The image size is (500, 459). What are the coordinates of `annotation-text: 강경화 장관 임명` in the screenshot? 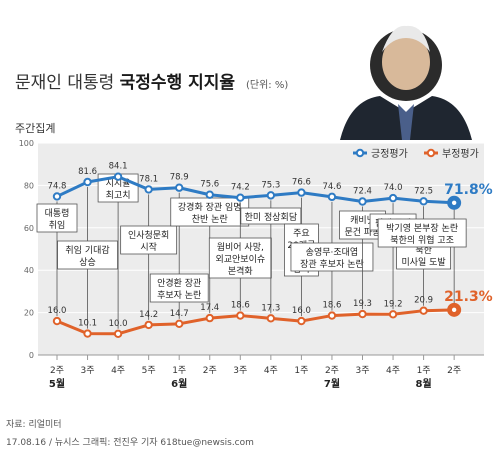 It's located at (210, 207).